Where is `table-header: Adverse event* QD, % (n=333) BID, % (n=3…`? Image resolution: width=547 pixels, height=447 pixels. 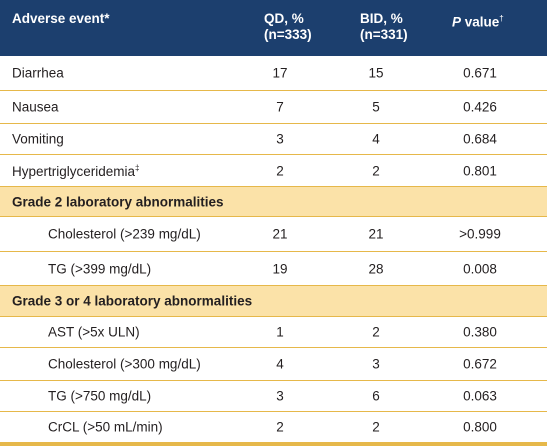 table-header: Adverse event* QD, % (n=333) BID, % (n=3… is located at coordinates (273, 28).